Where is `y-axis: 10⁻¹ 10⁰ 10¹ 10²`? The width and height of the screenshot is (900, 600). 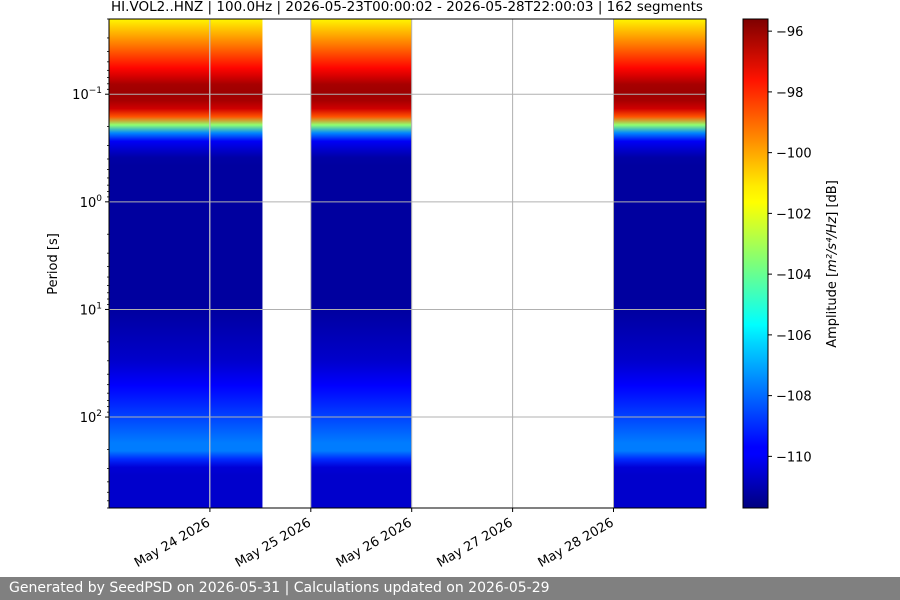
y-axis: 10⁻¹ 10⁰ 10¹ 10² is located at coordinates (90, 263).